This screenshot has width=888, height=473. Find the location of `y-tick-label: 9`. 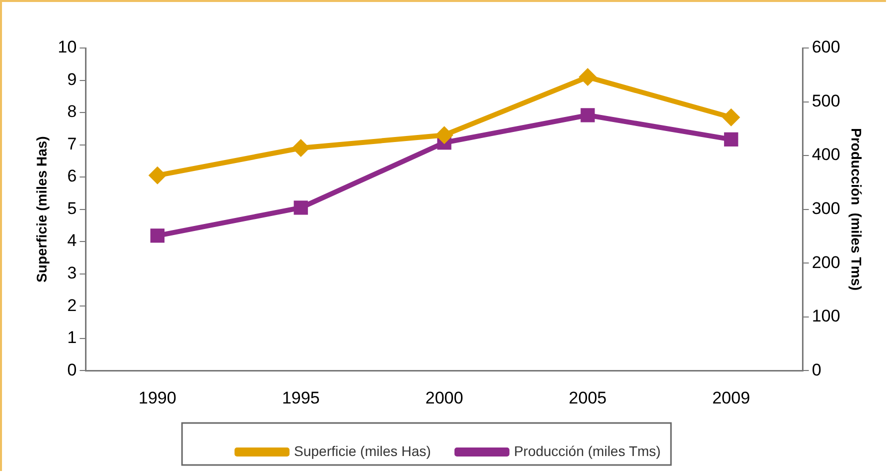

y-tick-label: 9 is located at coordinates (72, 79).